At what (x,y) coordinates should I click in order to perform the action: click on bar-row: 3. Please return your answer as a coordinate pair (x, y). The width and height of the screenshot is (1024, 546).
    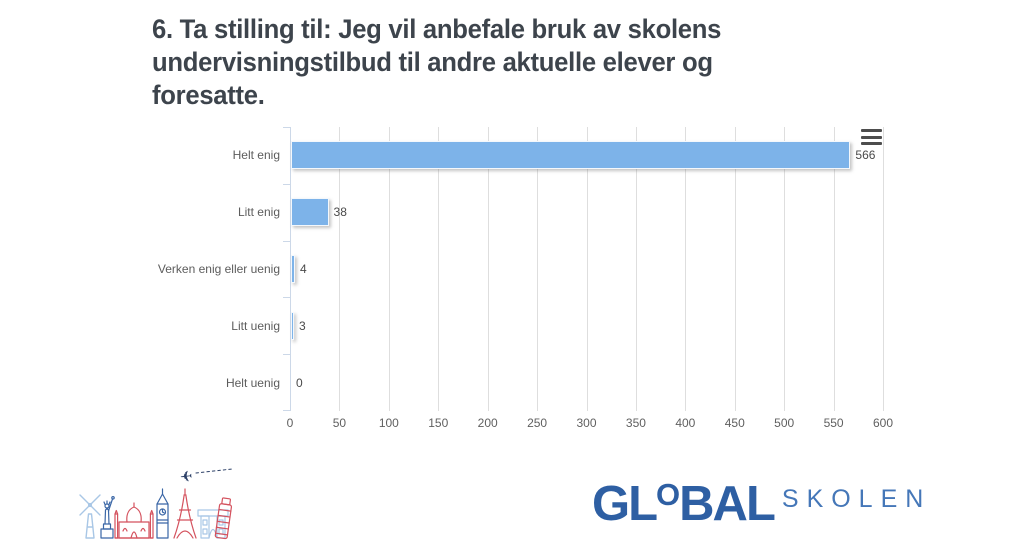
    Looking at the image, I should click on (586, 325).